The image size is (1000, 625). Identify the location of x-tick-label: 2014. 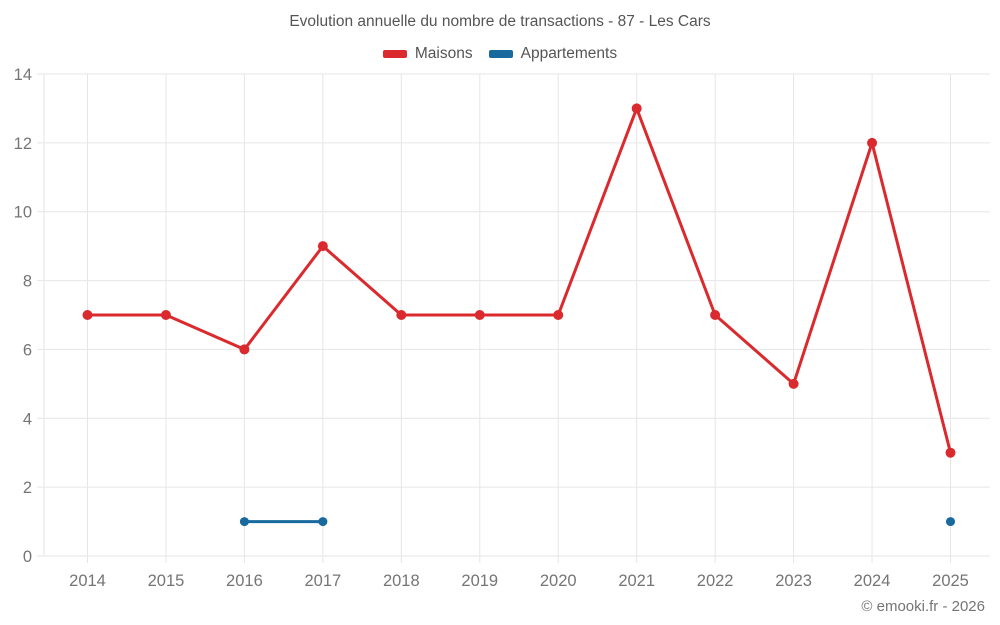
(87, 581).